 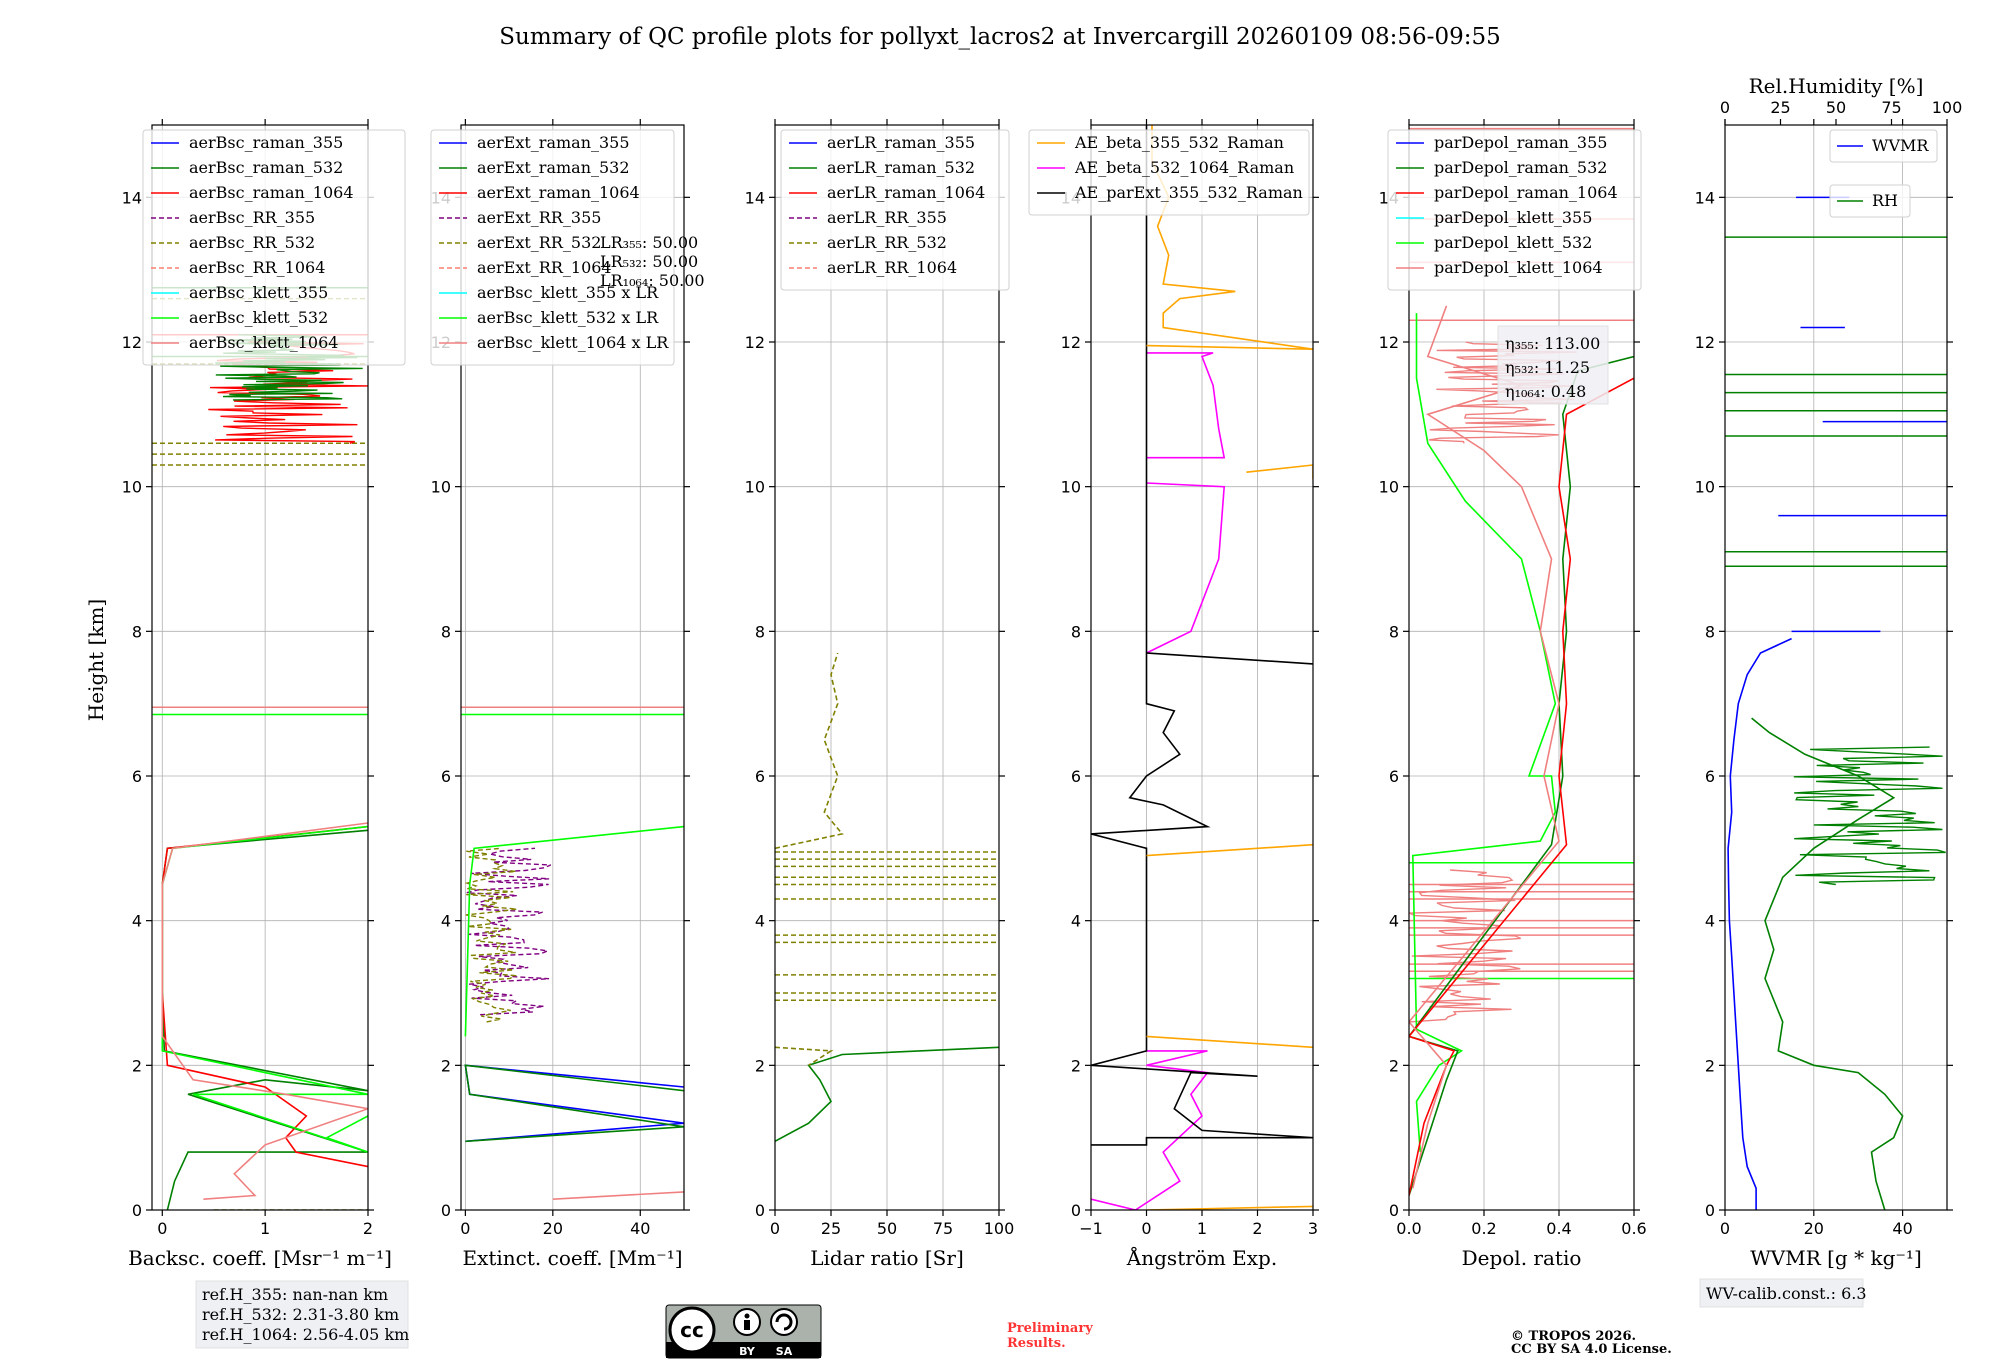 What do you see at coordinates (1552, 343) in the screenshot?
I see `eta-label: η₃₅₅: 113.00` at bounding box center [1552, 343].